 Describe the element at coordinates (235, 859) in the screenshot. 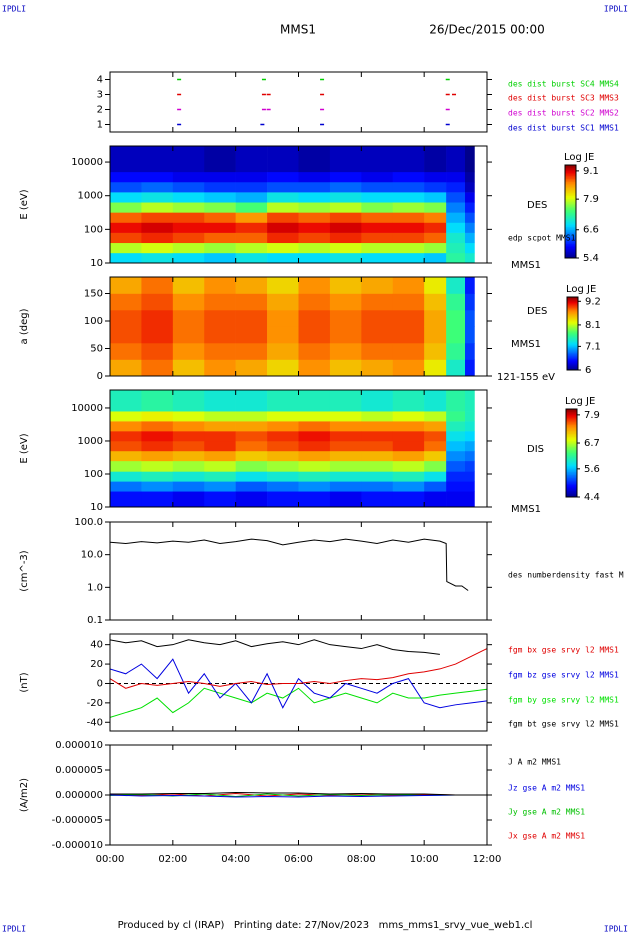

I see `x-tick-label: 04:00` at that location.